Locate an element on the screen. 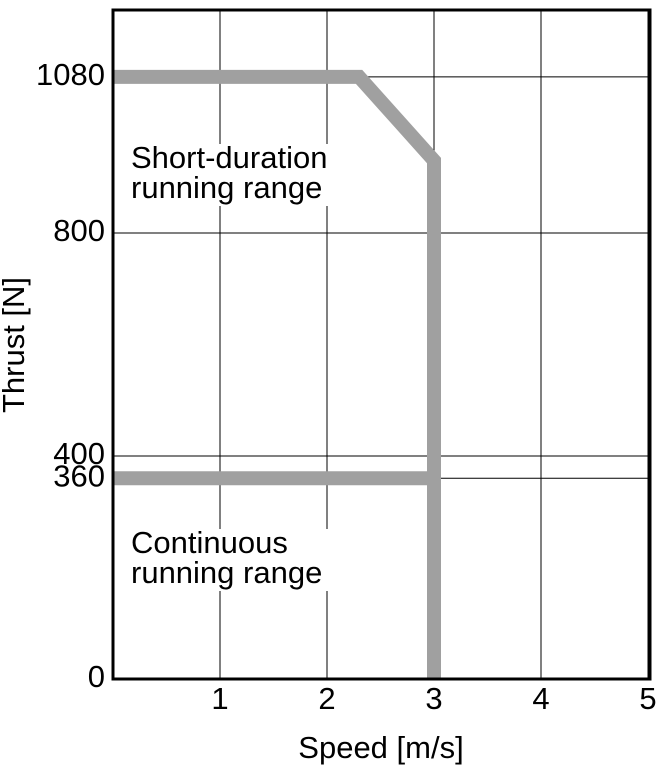 Image resolution: width=662 pixels, height=775 pixels. annotation: Short-duration is located at coordinates (229, 157).